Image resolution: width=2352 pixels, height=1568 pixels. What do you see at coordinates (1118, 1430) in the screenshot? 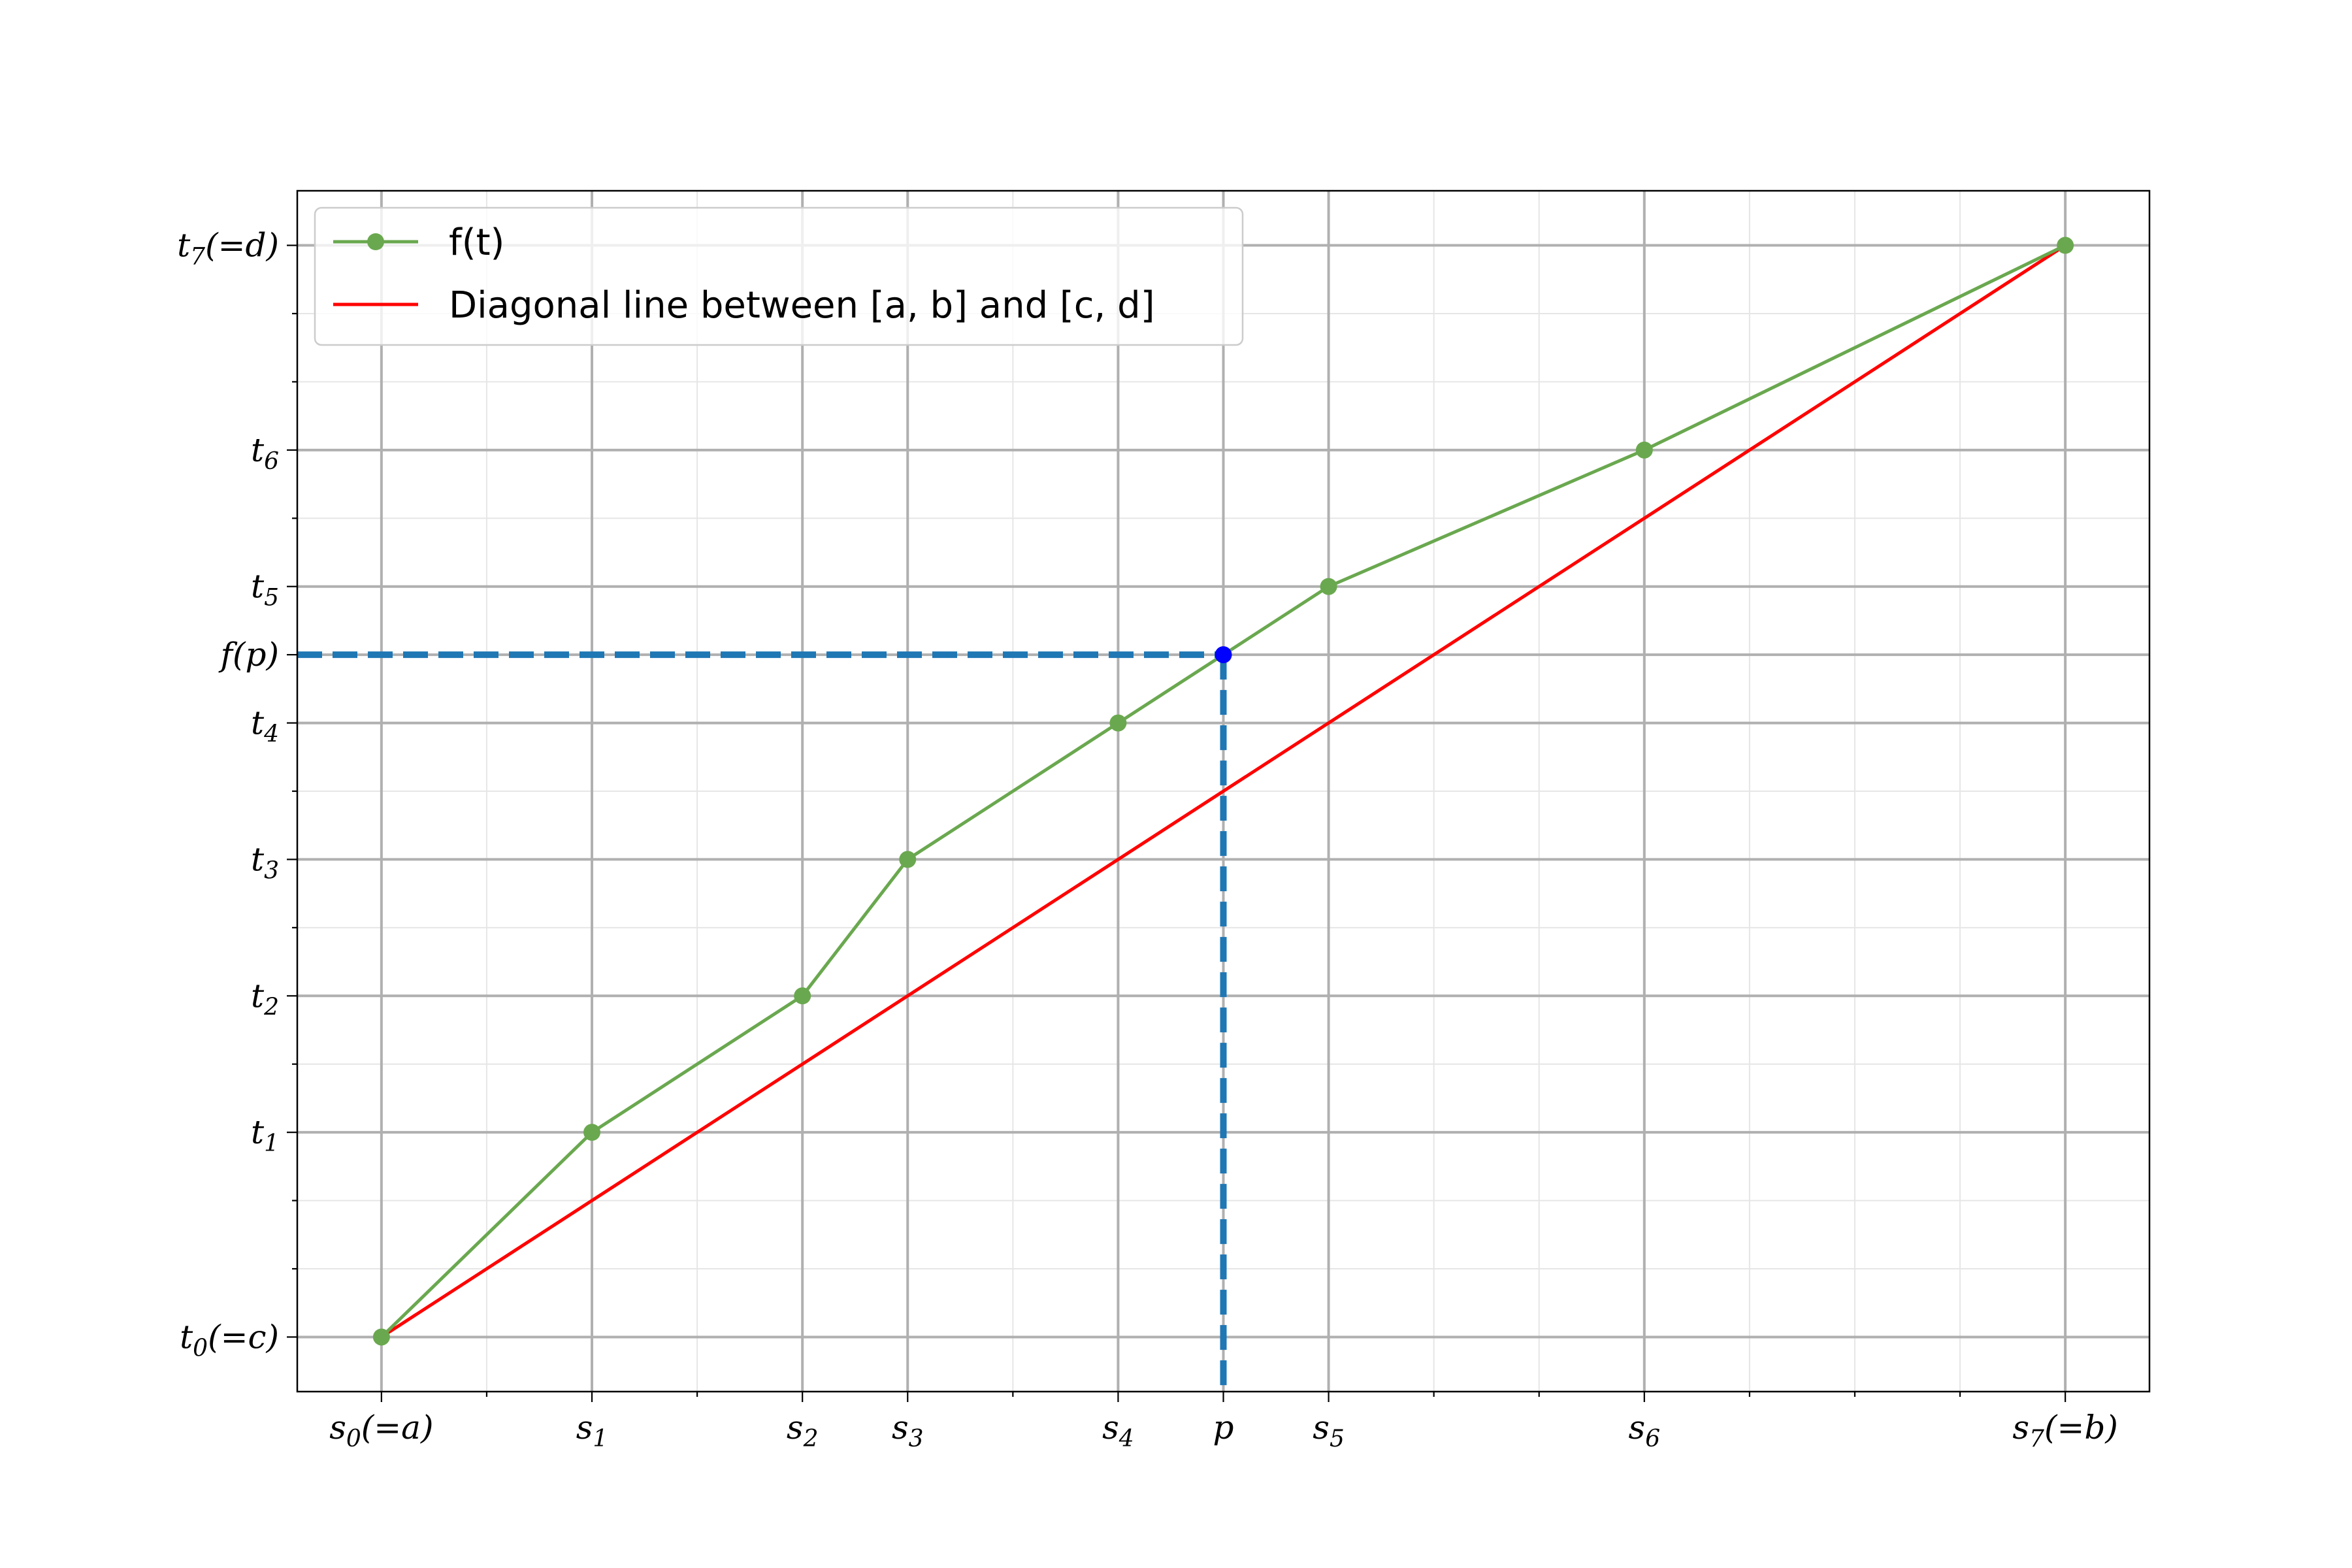
I see `x-tick-label: s4` at bounding box center [1118, 1430].